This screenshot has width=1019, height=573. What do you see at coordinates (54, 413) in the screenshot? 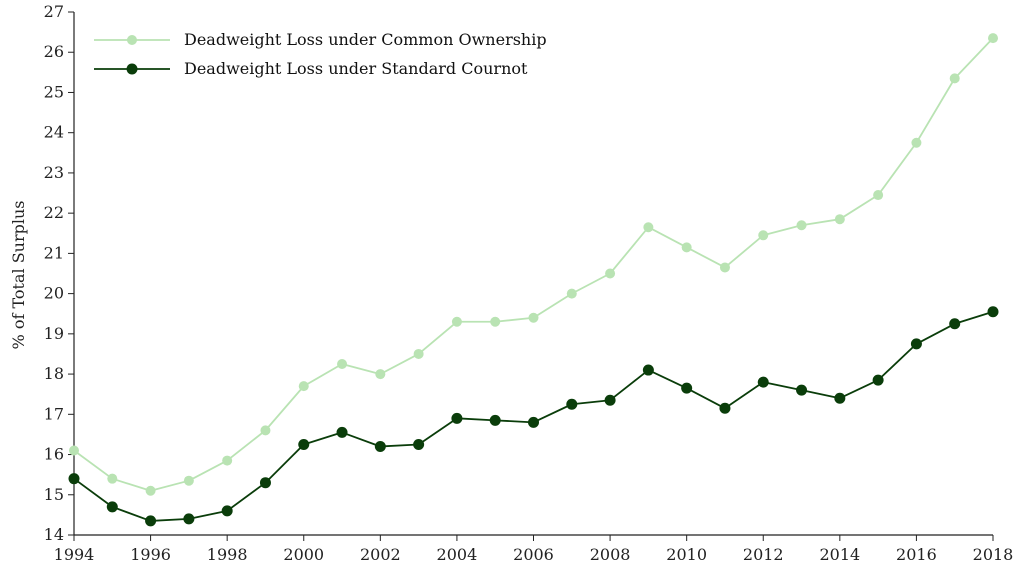
I see `y-tick-label: 17` at bounding box center [54, 413].